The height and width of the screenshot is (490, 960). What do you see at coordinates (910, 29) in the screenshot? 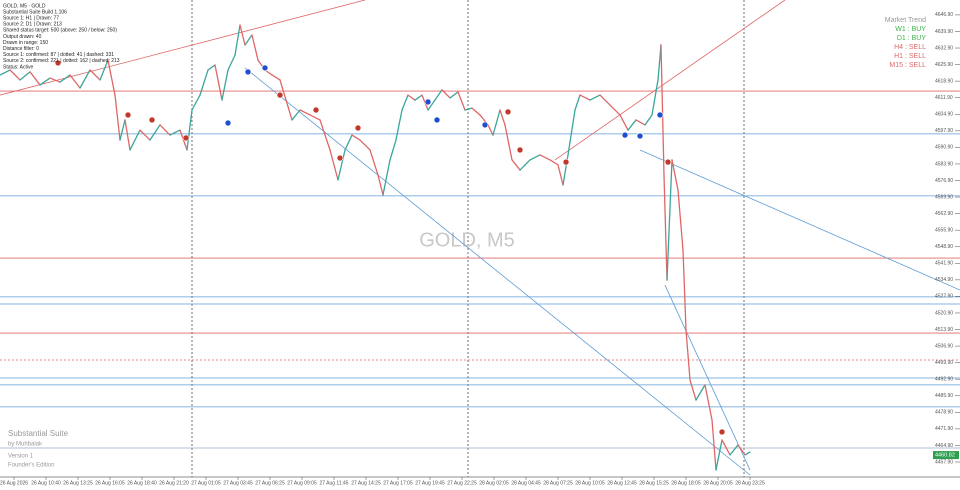
I see `market-trend-row: W1 : BUY` at bounding box center [910, 29].